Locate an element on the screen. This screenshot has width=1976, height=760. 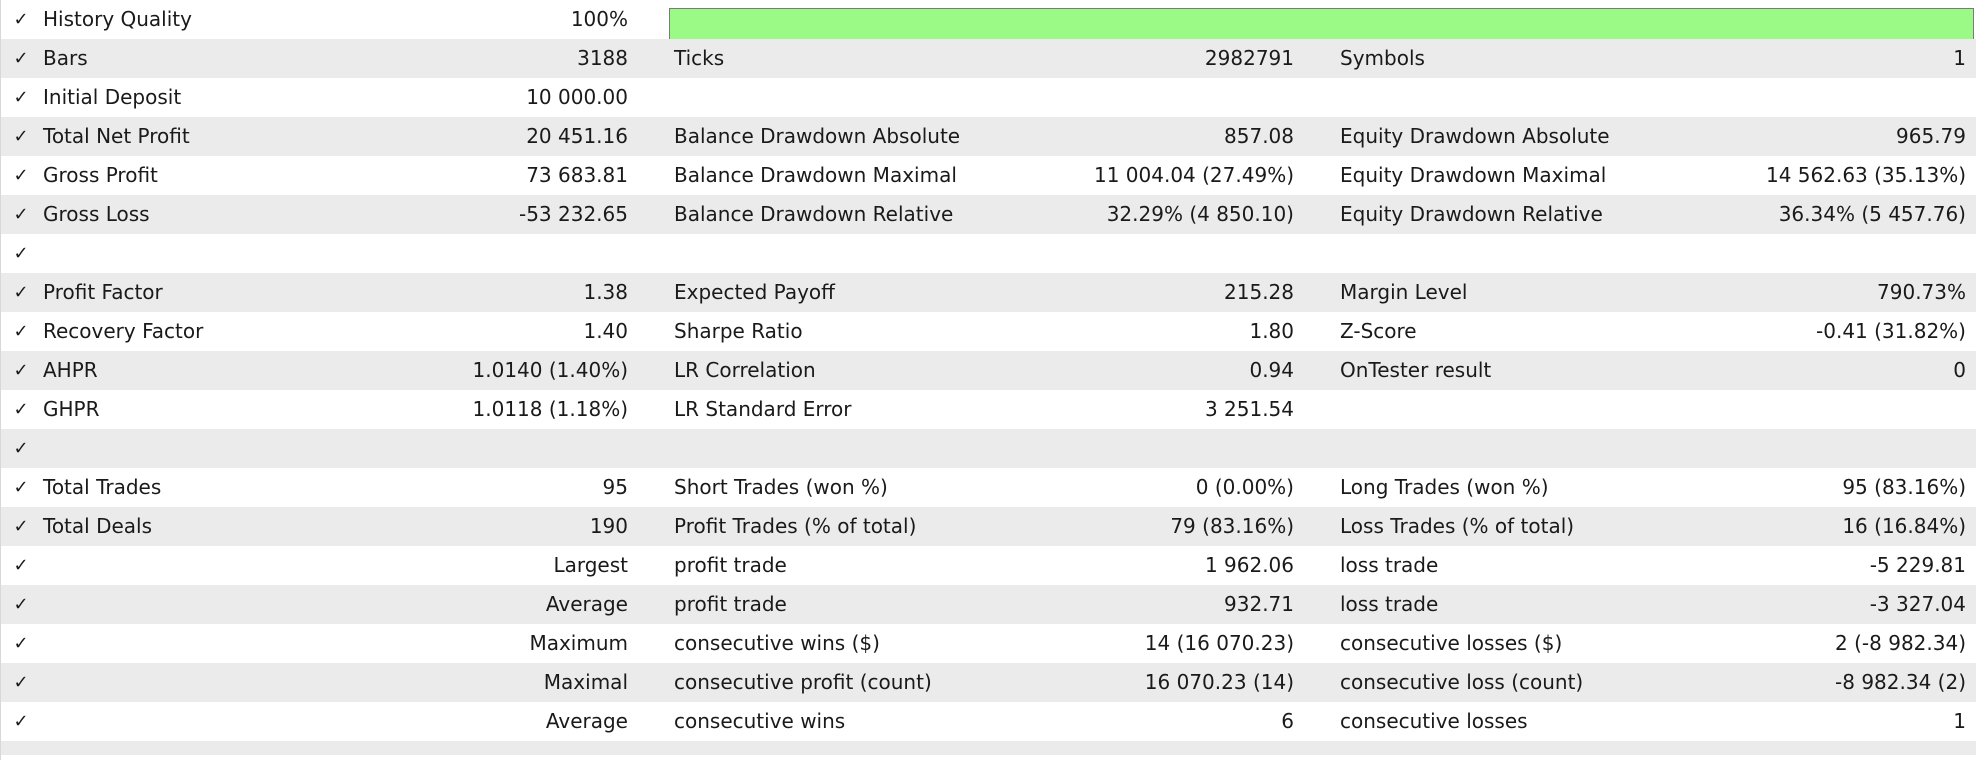
history-quality-row: ✓ History Quality 100% is located at coordinates (988, 21).